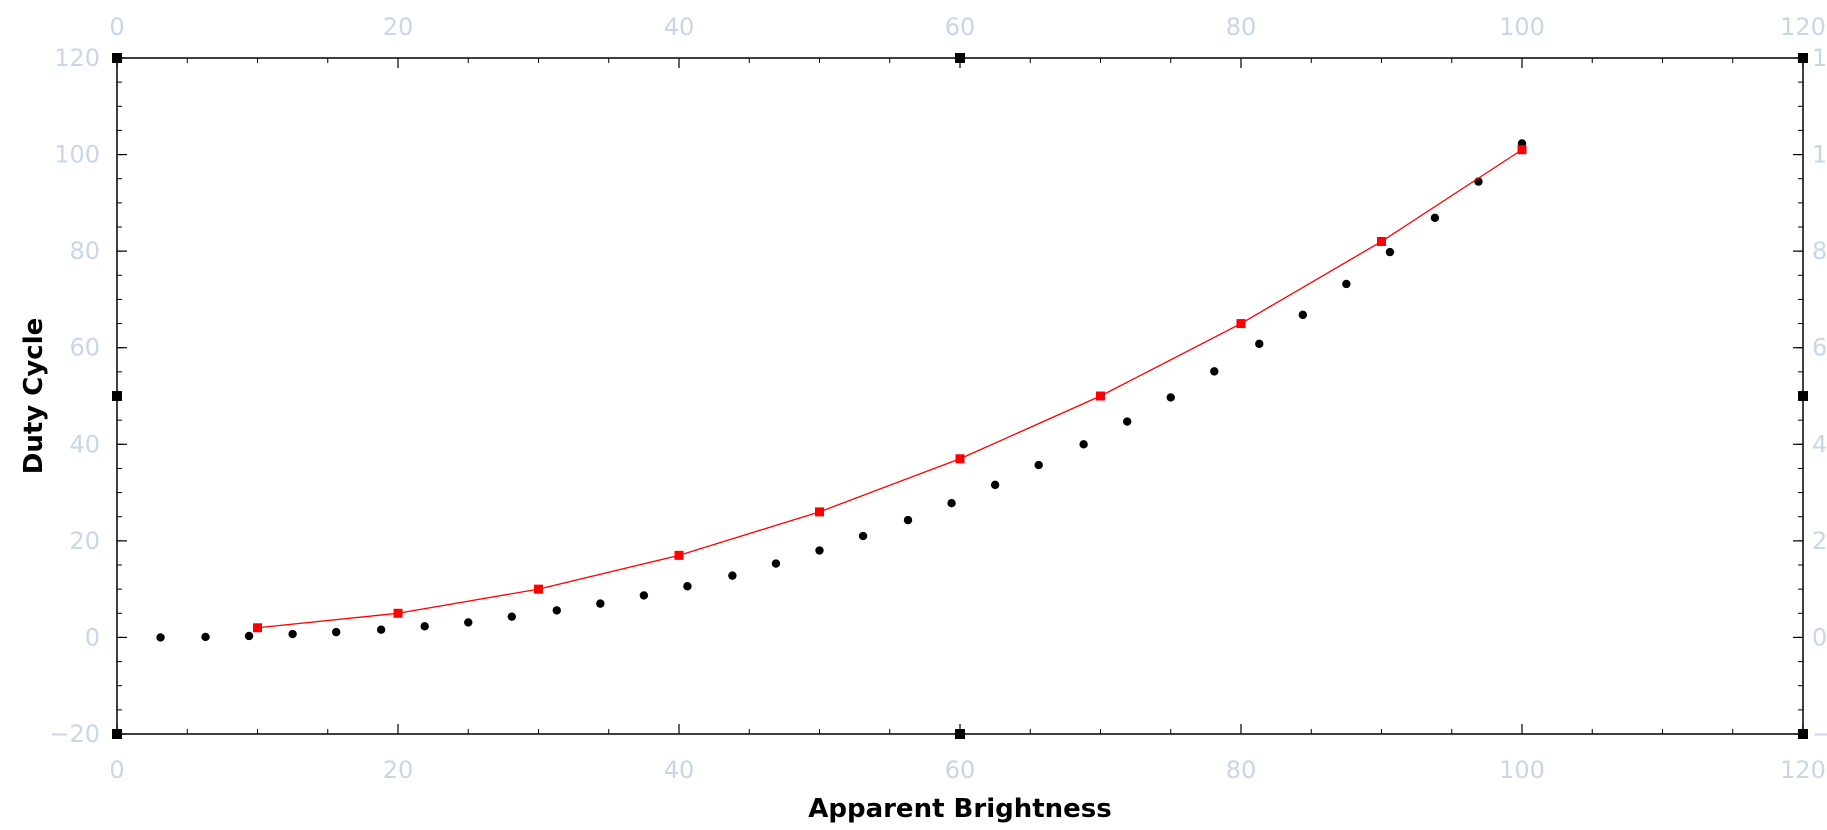 The height and width of the screenshot is (830, 1827). What do you see at coordinates (1241, 770) in the screenshot?
I see `x-tick-label-bottom: 80` at bounding box center [1241, 770].